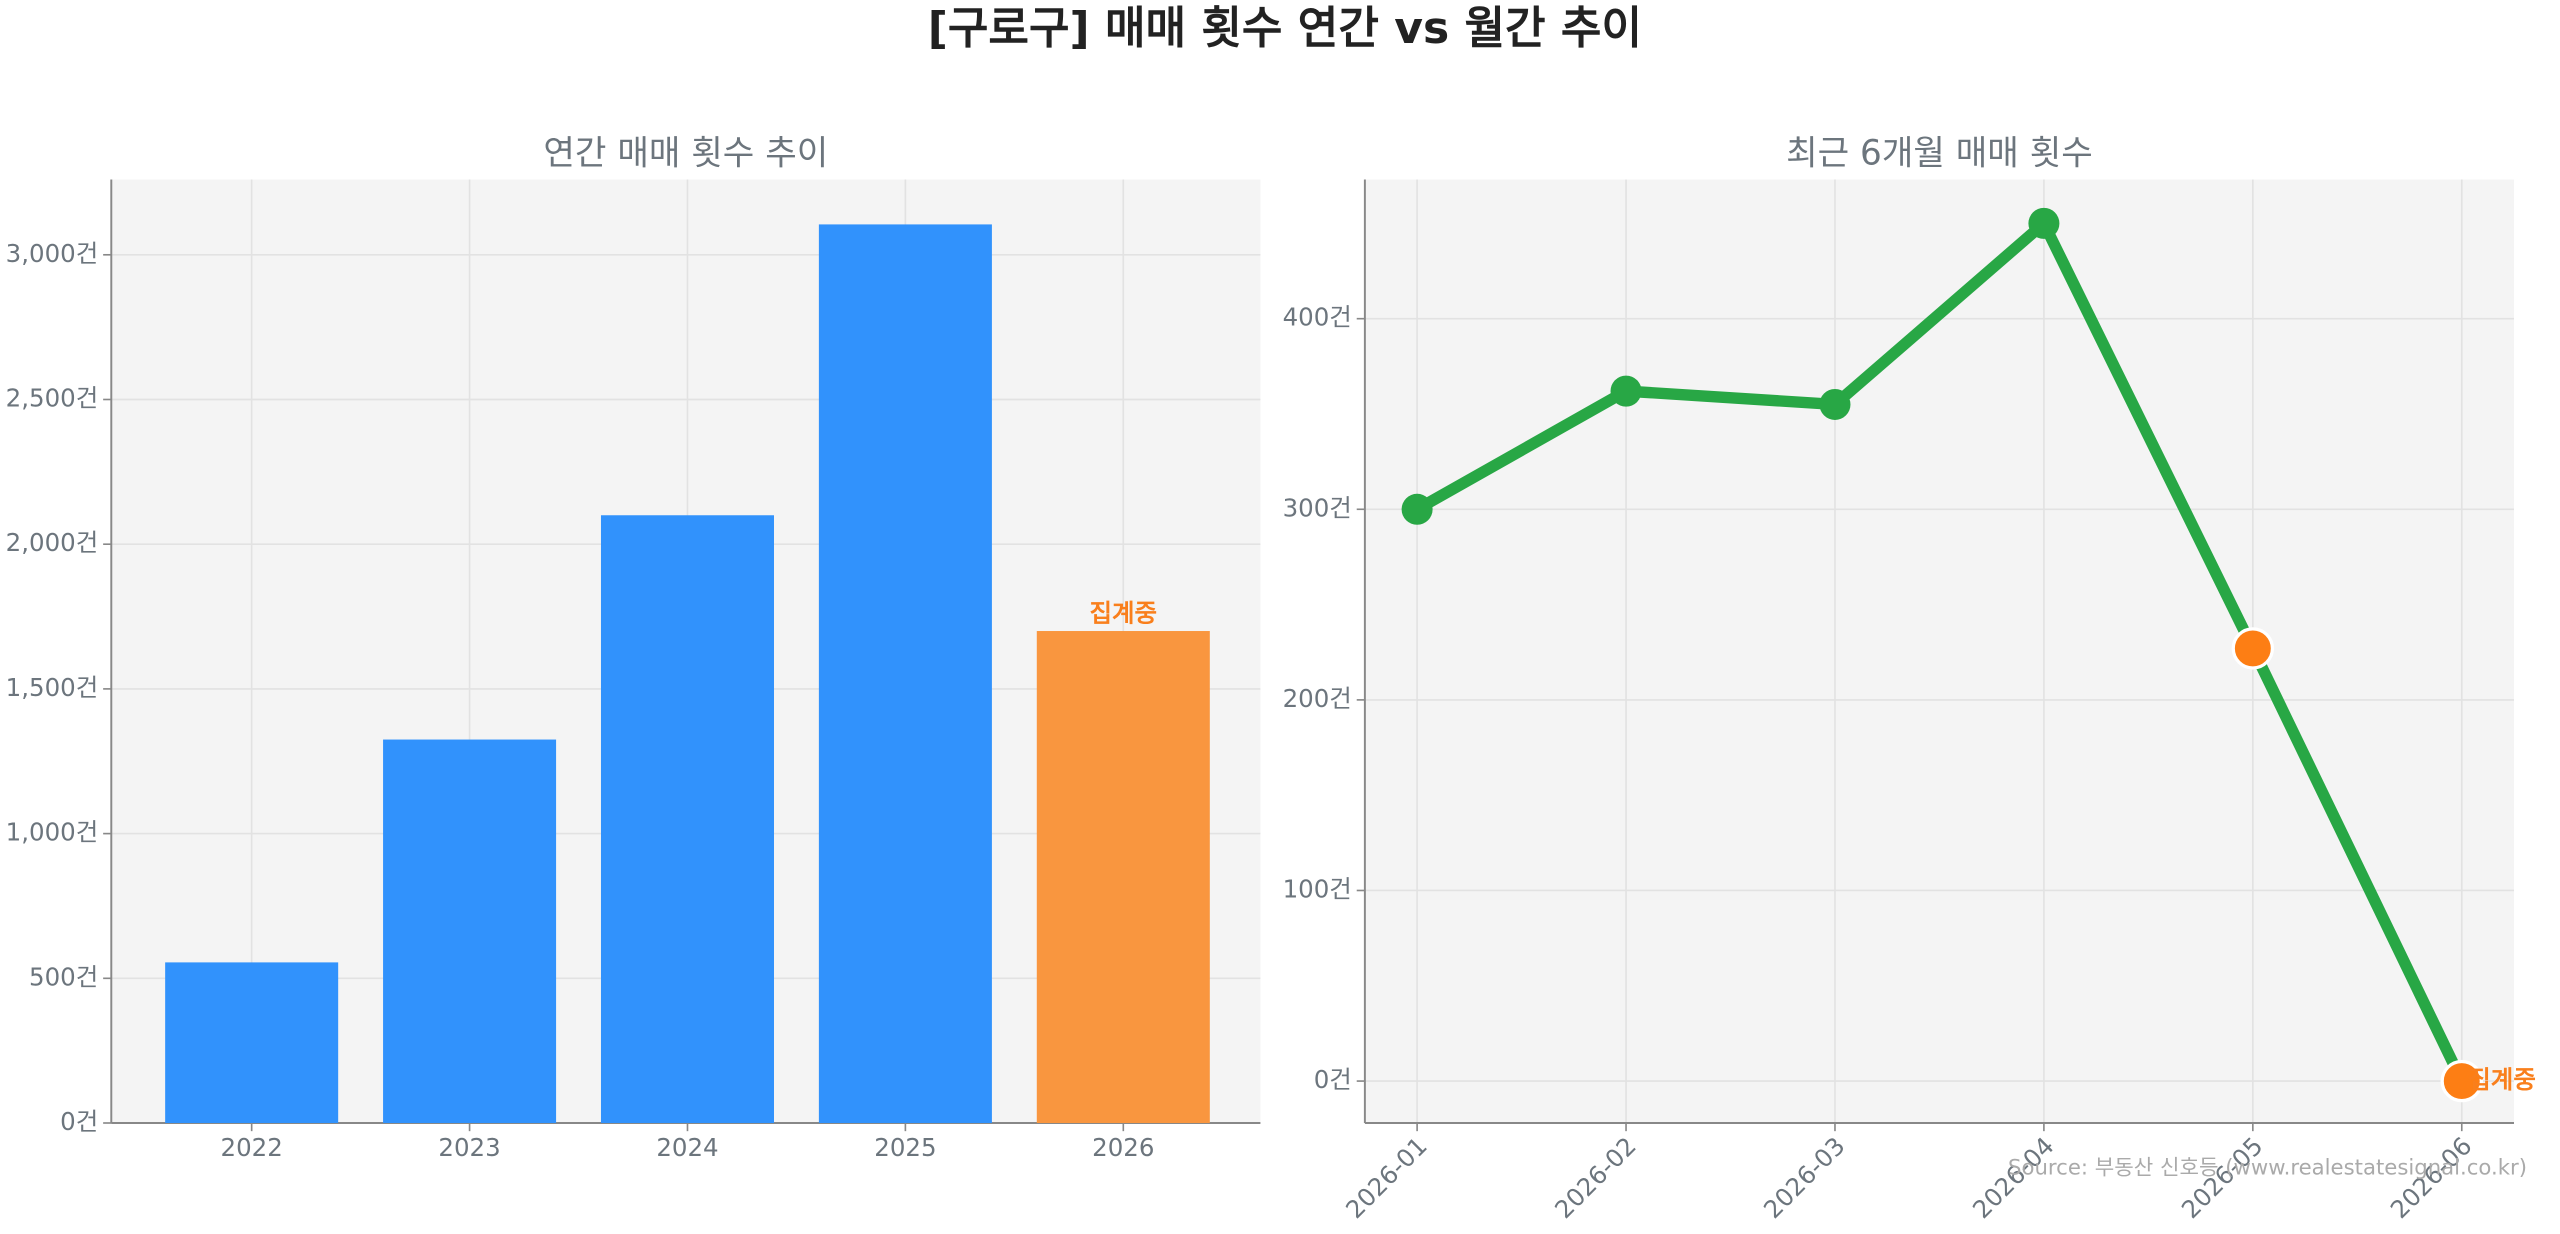 This screenshot has width=2560, height=1234. What do you see at coordinates (52, 687) in the screenshot?
I see `y-tick-label: 1,500건` at bounding box center [52, 687].